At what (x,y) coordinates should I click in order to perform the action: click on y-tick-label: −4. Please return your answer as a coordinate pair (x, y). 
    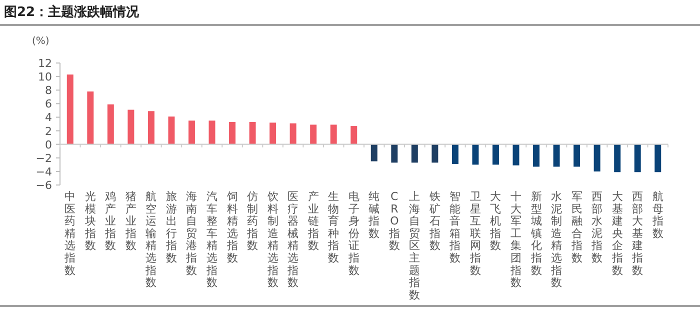
    Looking at the image, I should click on (44, 171).